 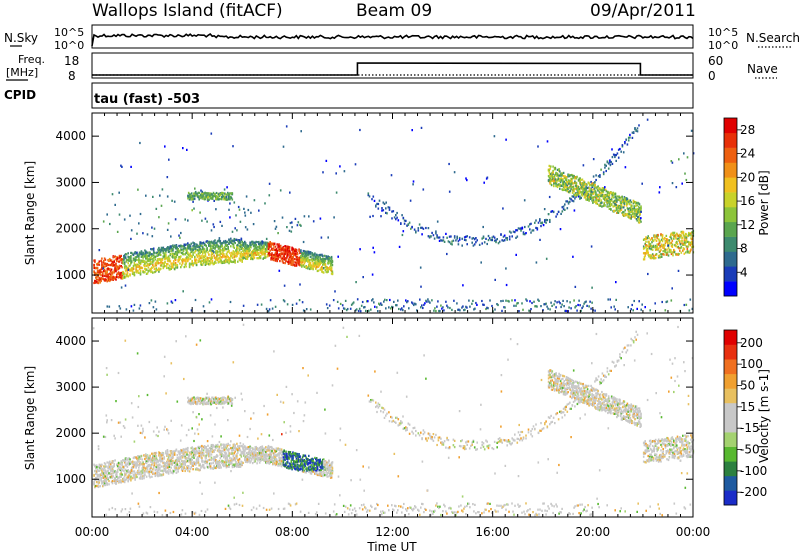 What do you see at coordinates (747, 407) in the screenshot?
I see `colorbar-tick-label: 15` at bounding box center [747, 407].